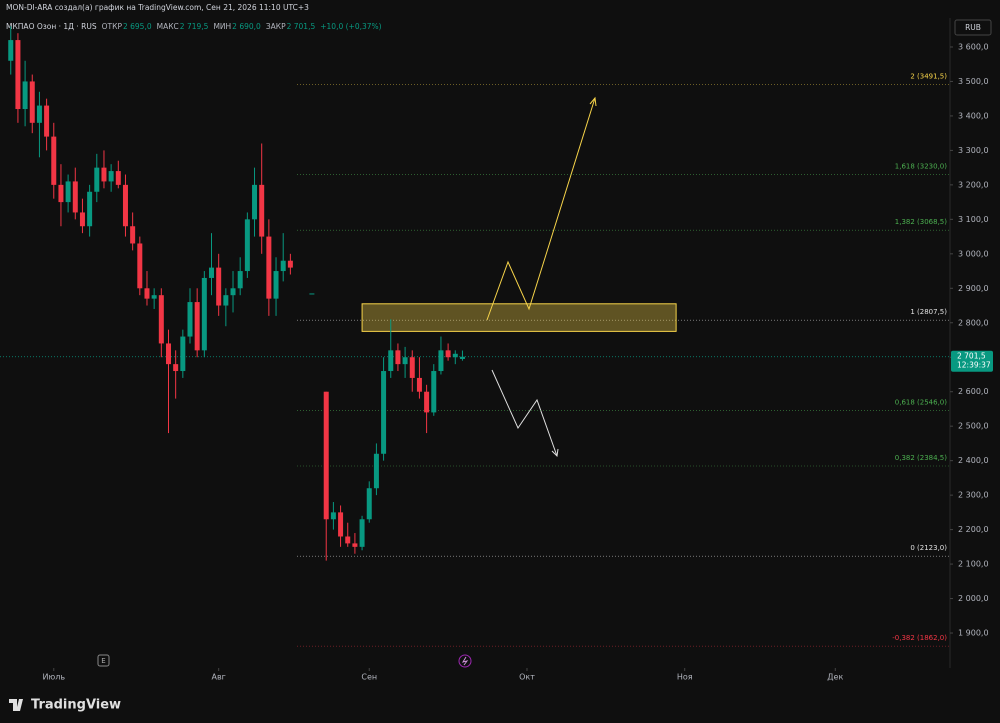  I want to click on y-tick-label: 3 300,0, so click(973, 150).